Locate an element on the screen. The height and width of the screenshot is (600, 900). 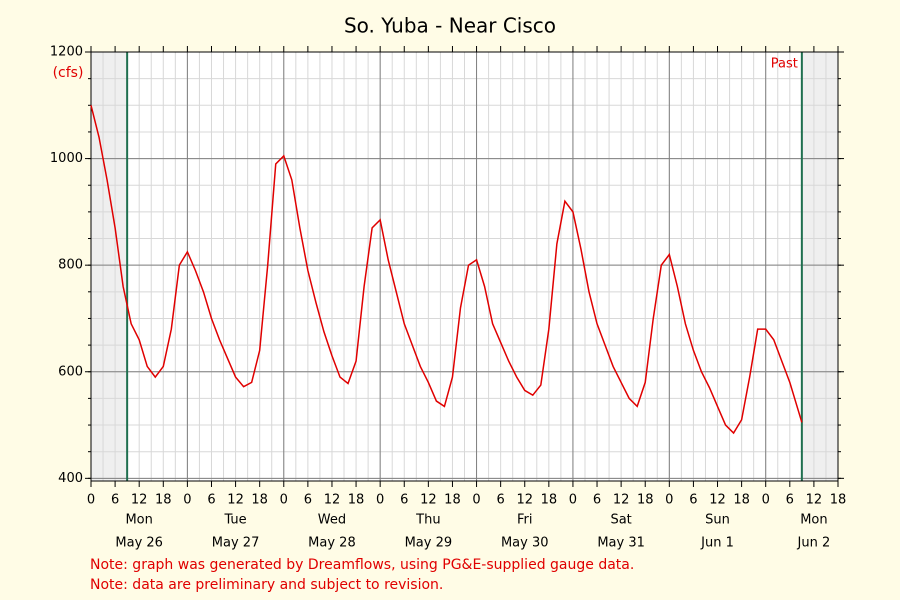
date-label: Jun 2 is located at coordinates (814, 543).